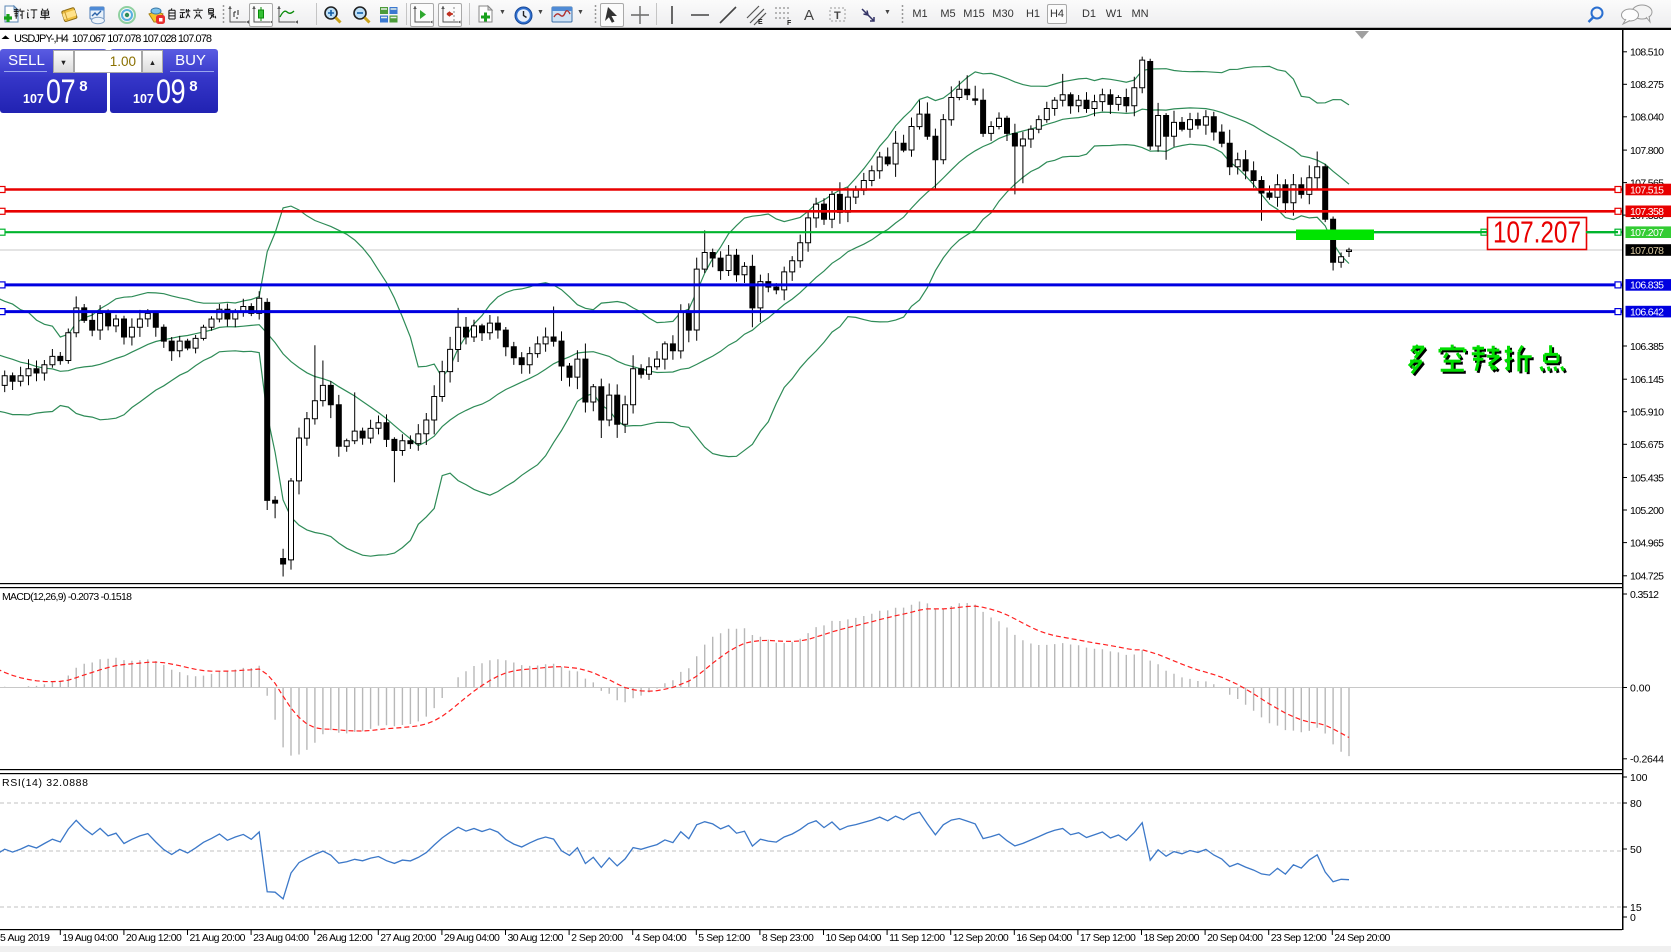 The height and width of the screenshot is (952, 1671). Describe the element at coordinates (1647, 347) in the screenshot. I see `svg-text: 106.385` at that location.